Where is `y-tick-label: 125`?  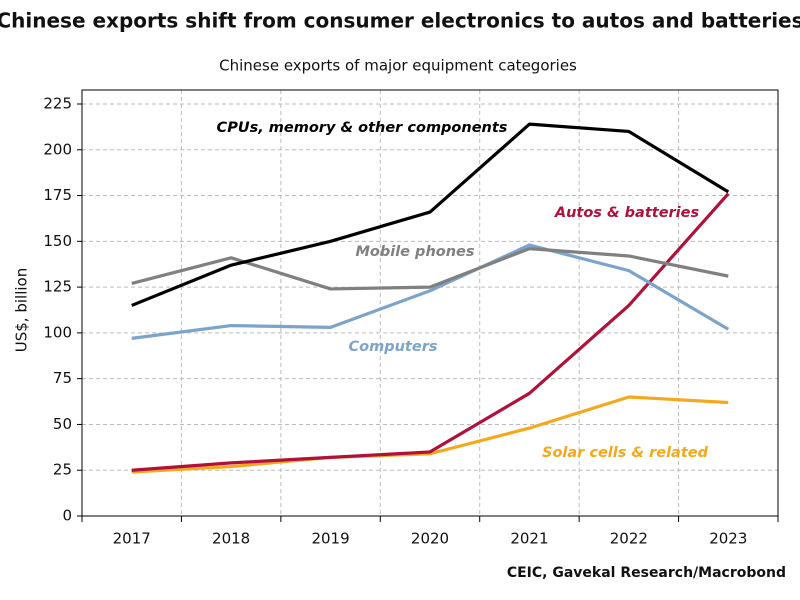 y-tick-label: 125 is located at coordinates (57, 287).